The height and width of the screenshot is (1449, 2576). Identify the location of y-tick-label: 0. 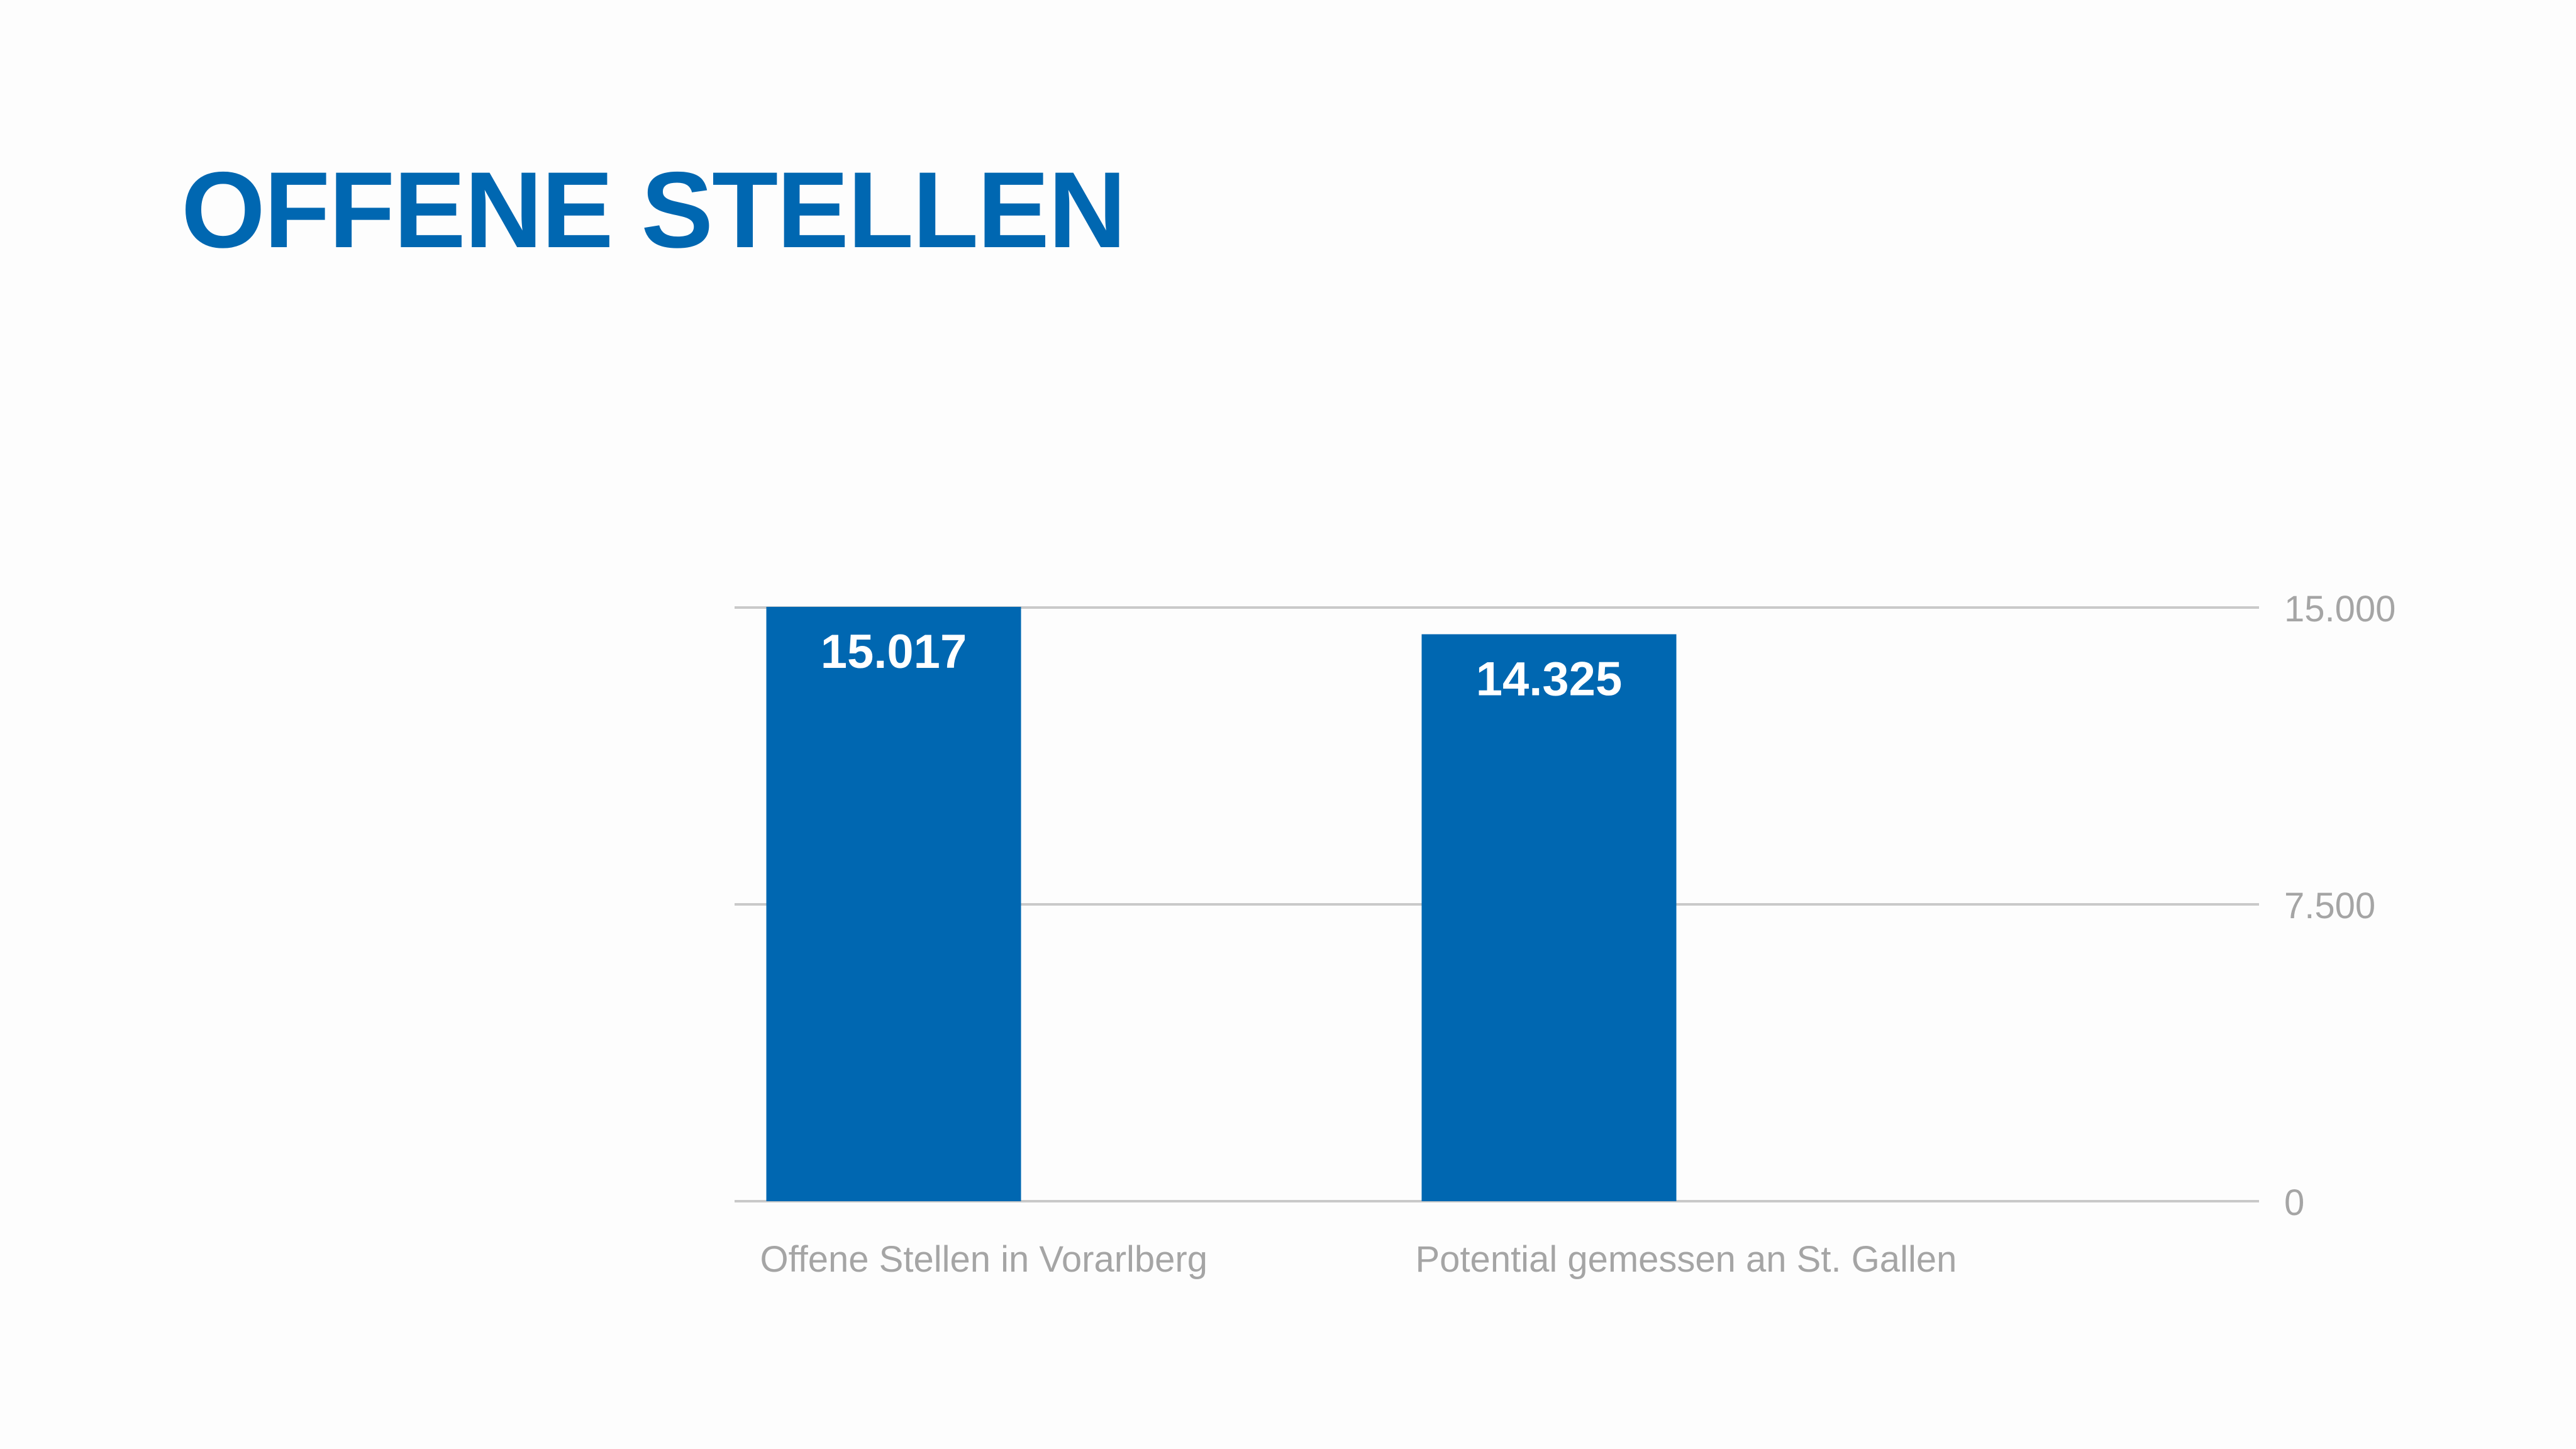
(2294, 1202).